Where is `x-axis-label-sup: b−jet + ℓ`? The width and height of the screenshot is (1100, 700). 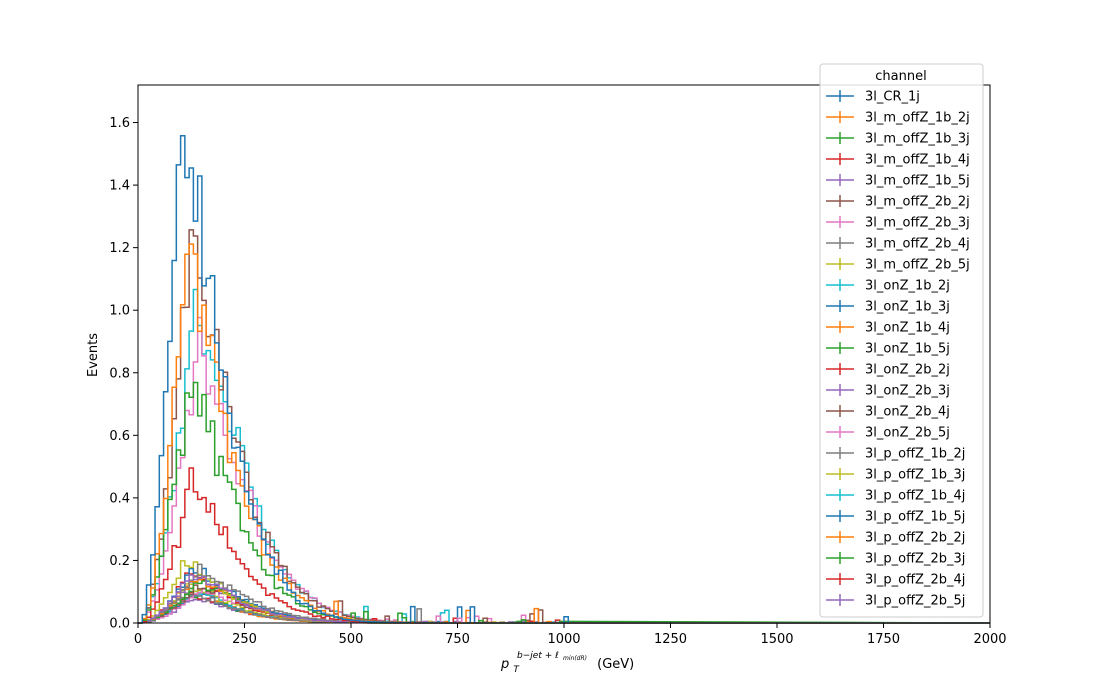 x-axis-label-sup: b−jet + ℓ is located at coordinates (538, 656).